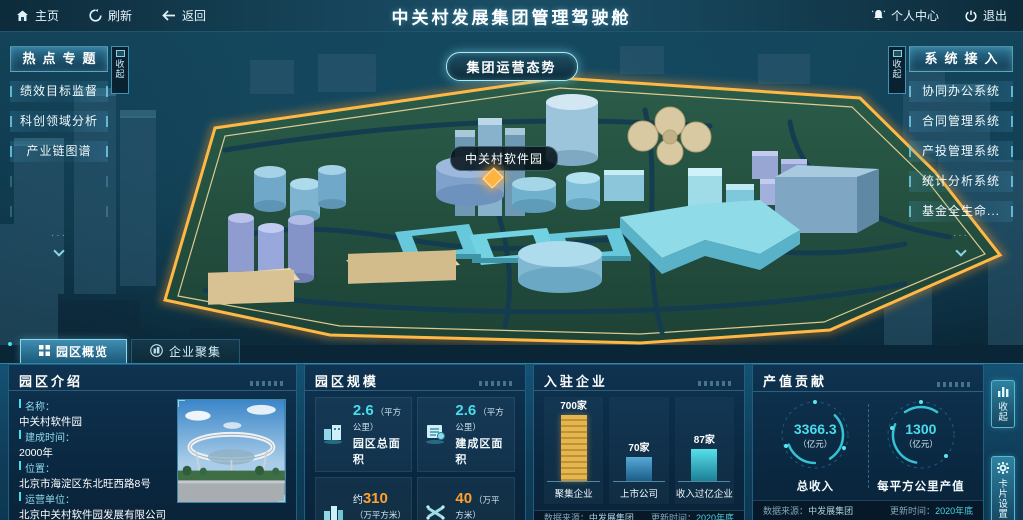  Describe the element at coordinates (194, 16) in the screenshot. I see `back-label: 返回` at that location.